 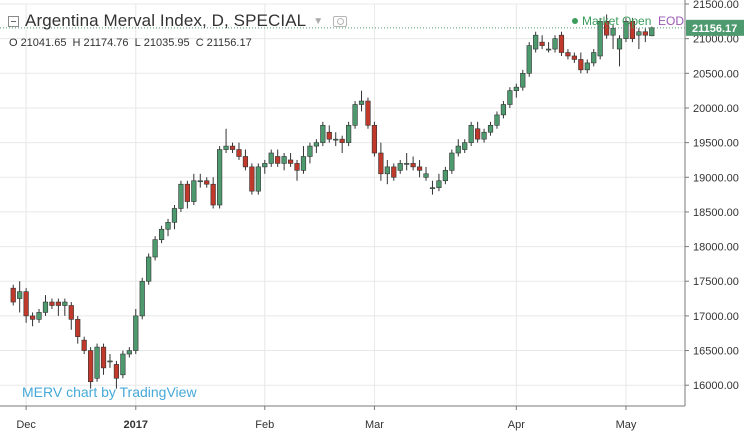 What do you see at coordinates (716, 282) in the screenshot?
I see `y-tick-label: 17500.00` at bounding box center [716, 282].